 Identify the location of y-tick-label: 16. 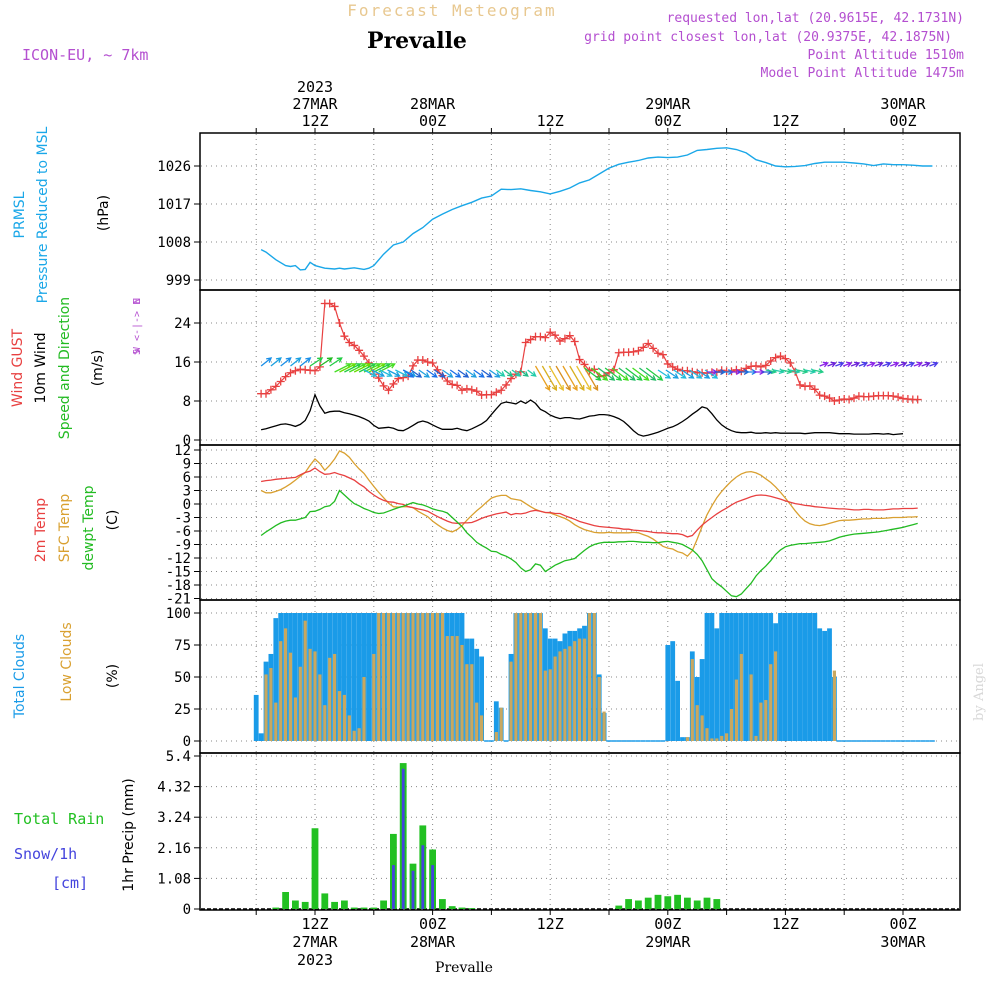
(182, 363).